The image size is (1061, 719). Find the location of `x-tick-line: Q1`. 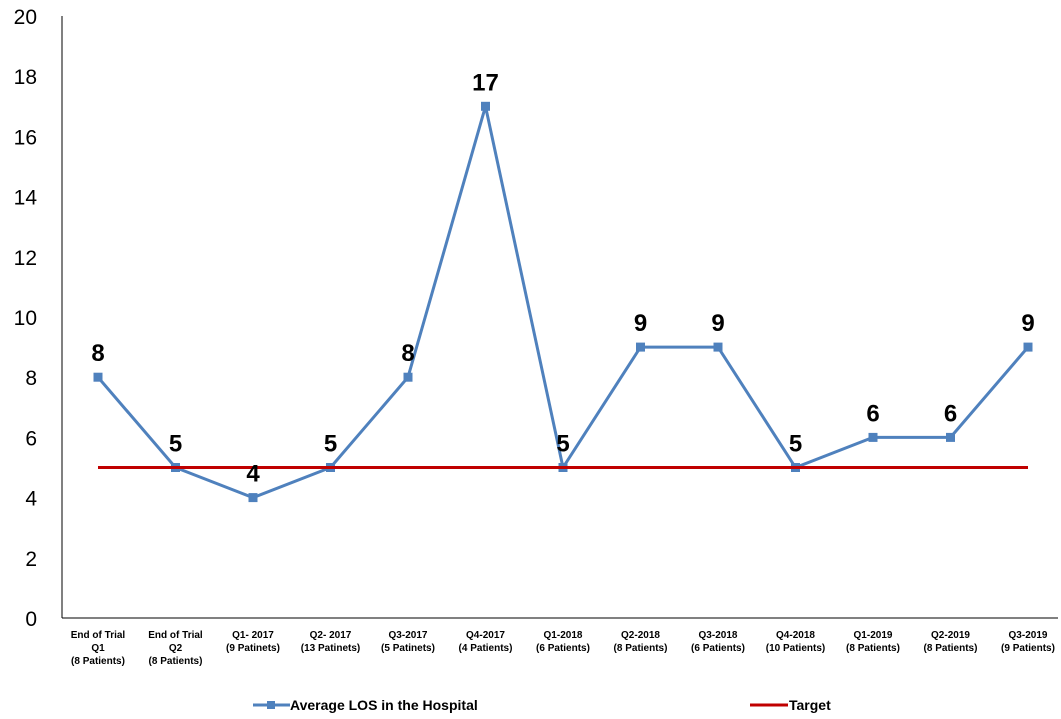

x-tick-line: Q1 is located at coordinates (98, 648).